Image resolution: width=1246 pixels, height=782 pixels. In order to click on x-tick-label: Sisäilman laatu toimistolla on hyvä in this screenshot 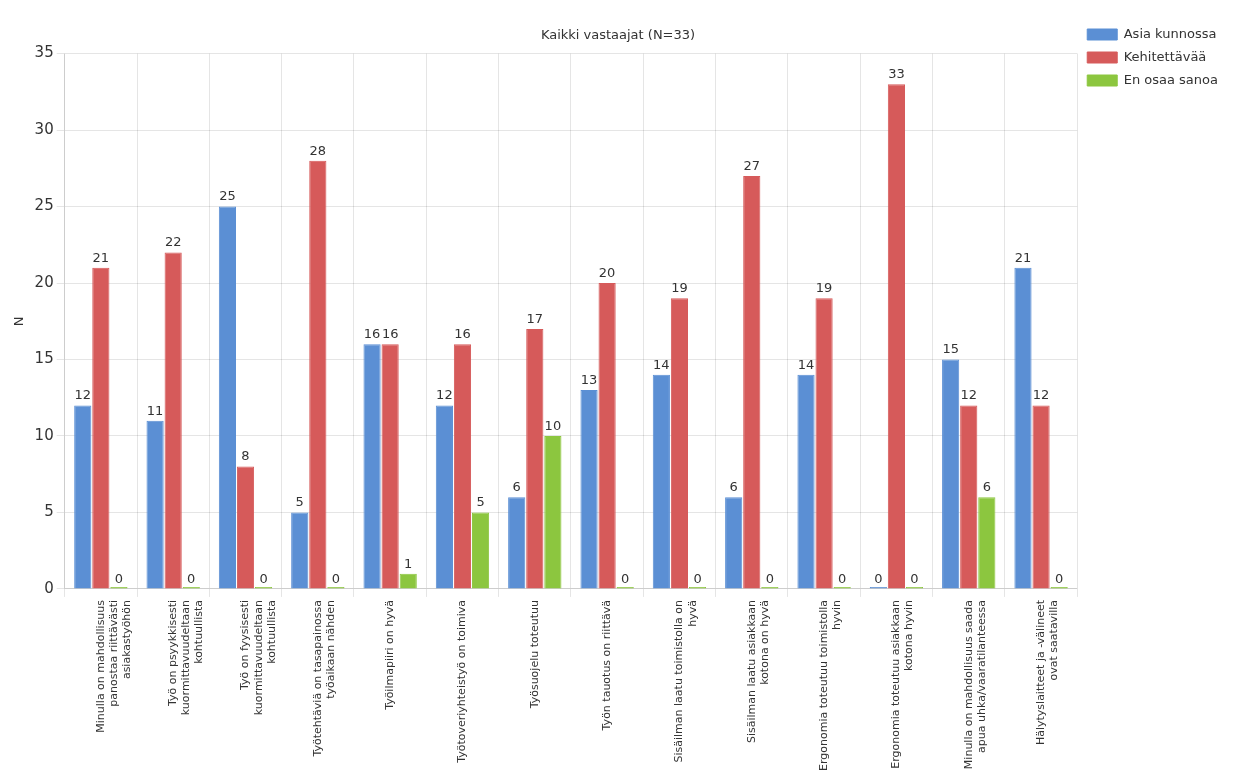, I will do `click(685, 681)`.